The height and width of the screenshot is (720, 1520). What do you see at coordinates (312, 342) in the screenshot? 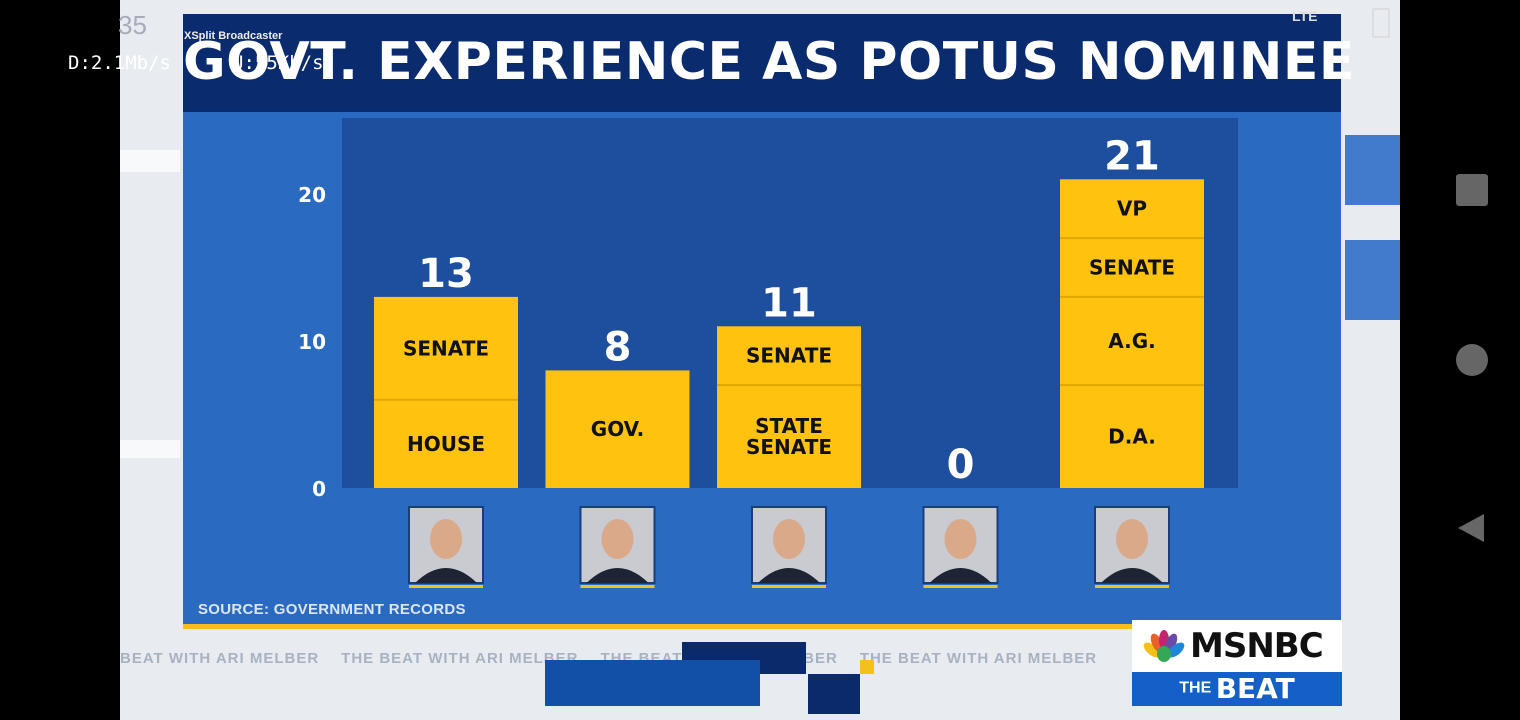
I see `y-tick-label: 10` at bounding box center [312, 342].